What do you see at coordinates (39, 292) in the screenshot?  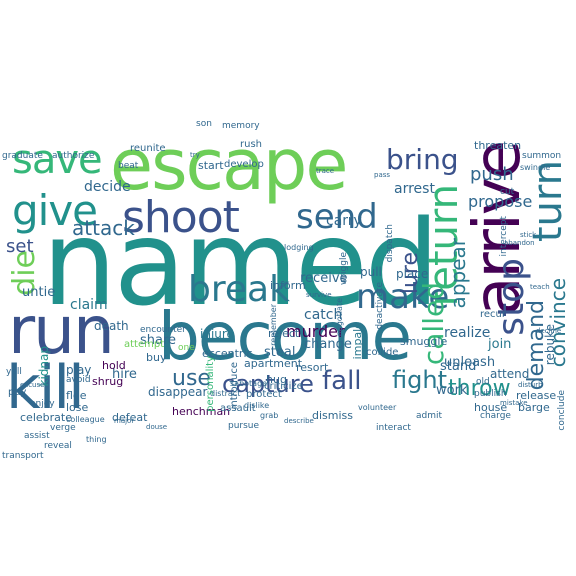 I see `word-untie: untie` at bounding box center [39, 292].